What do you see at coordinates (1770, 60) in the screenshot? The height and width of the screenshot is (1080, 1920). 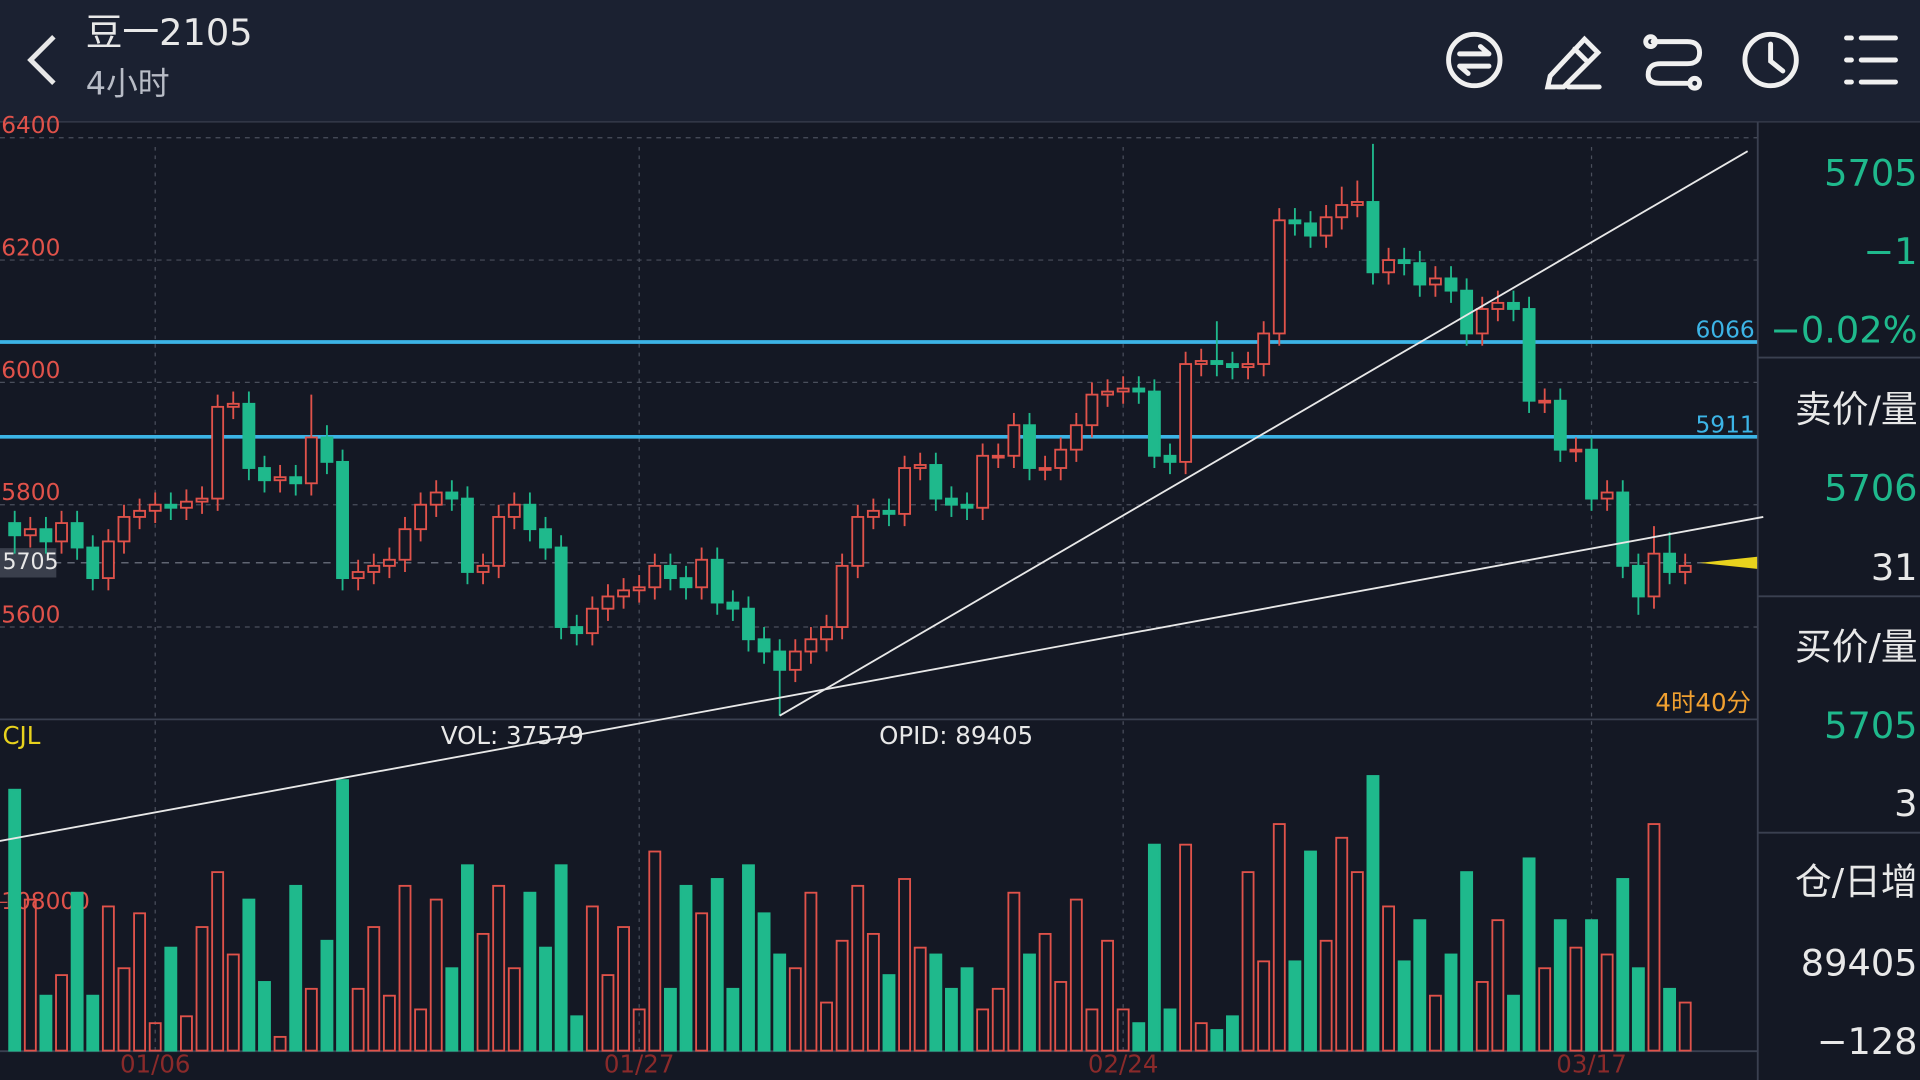 I see `time-icon` at bounding box center [1770, 60].